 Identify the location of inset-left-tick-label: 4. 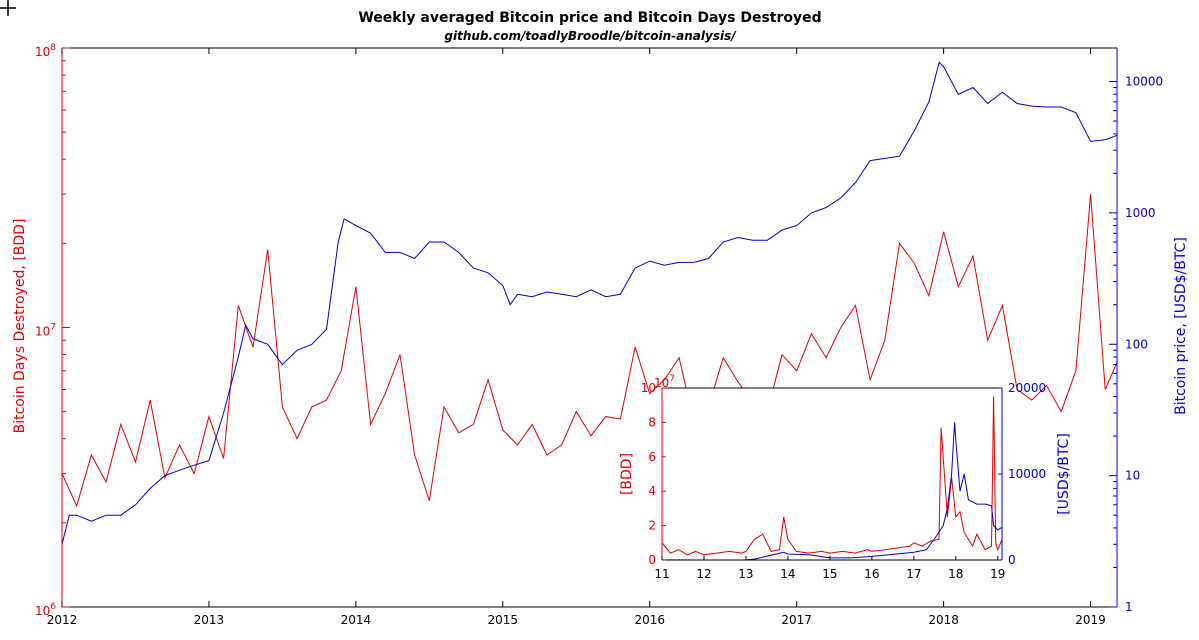
(652, 491).